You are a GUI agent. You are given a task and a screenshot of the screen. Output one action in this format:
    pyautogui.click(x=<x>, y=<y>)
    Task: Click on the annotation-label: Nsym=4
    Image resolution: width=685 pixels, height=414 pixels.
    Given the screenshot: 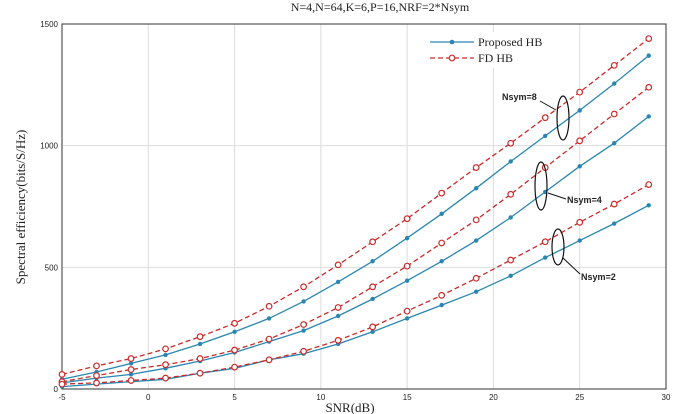 What is the action you would take?
    pyautogui.click(x=584, y=200)
    